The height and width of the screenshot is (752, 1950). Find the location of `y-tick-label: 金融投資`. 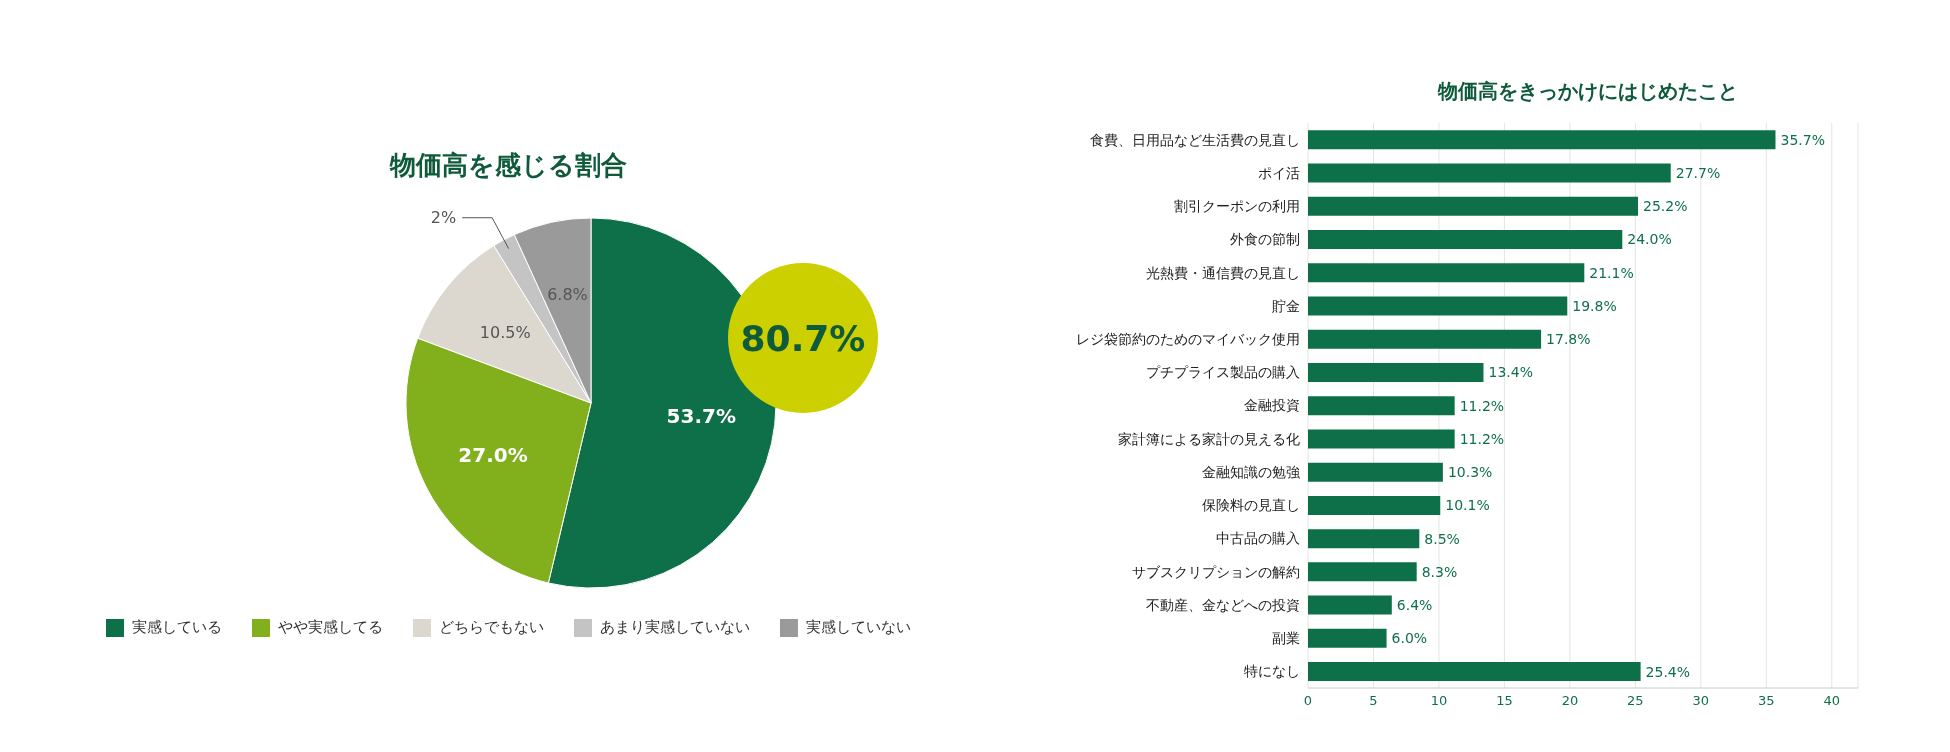

y-tick-label: 金融投資 is located at coordinates (1272, 405).